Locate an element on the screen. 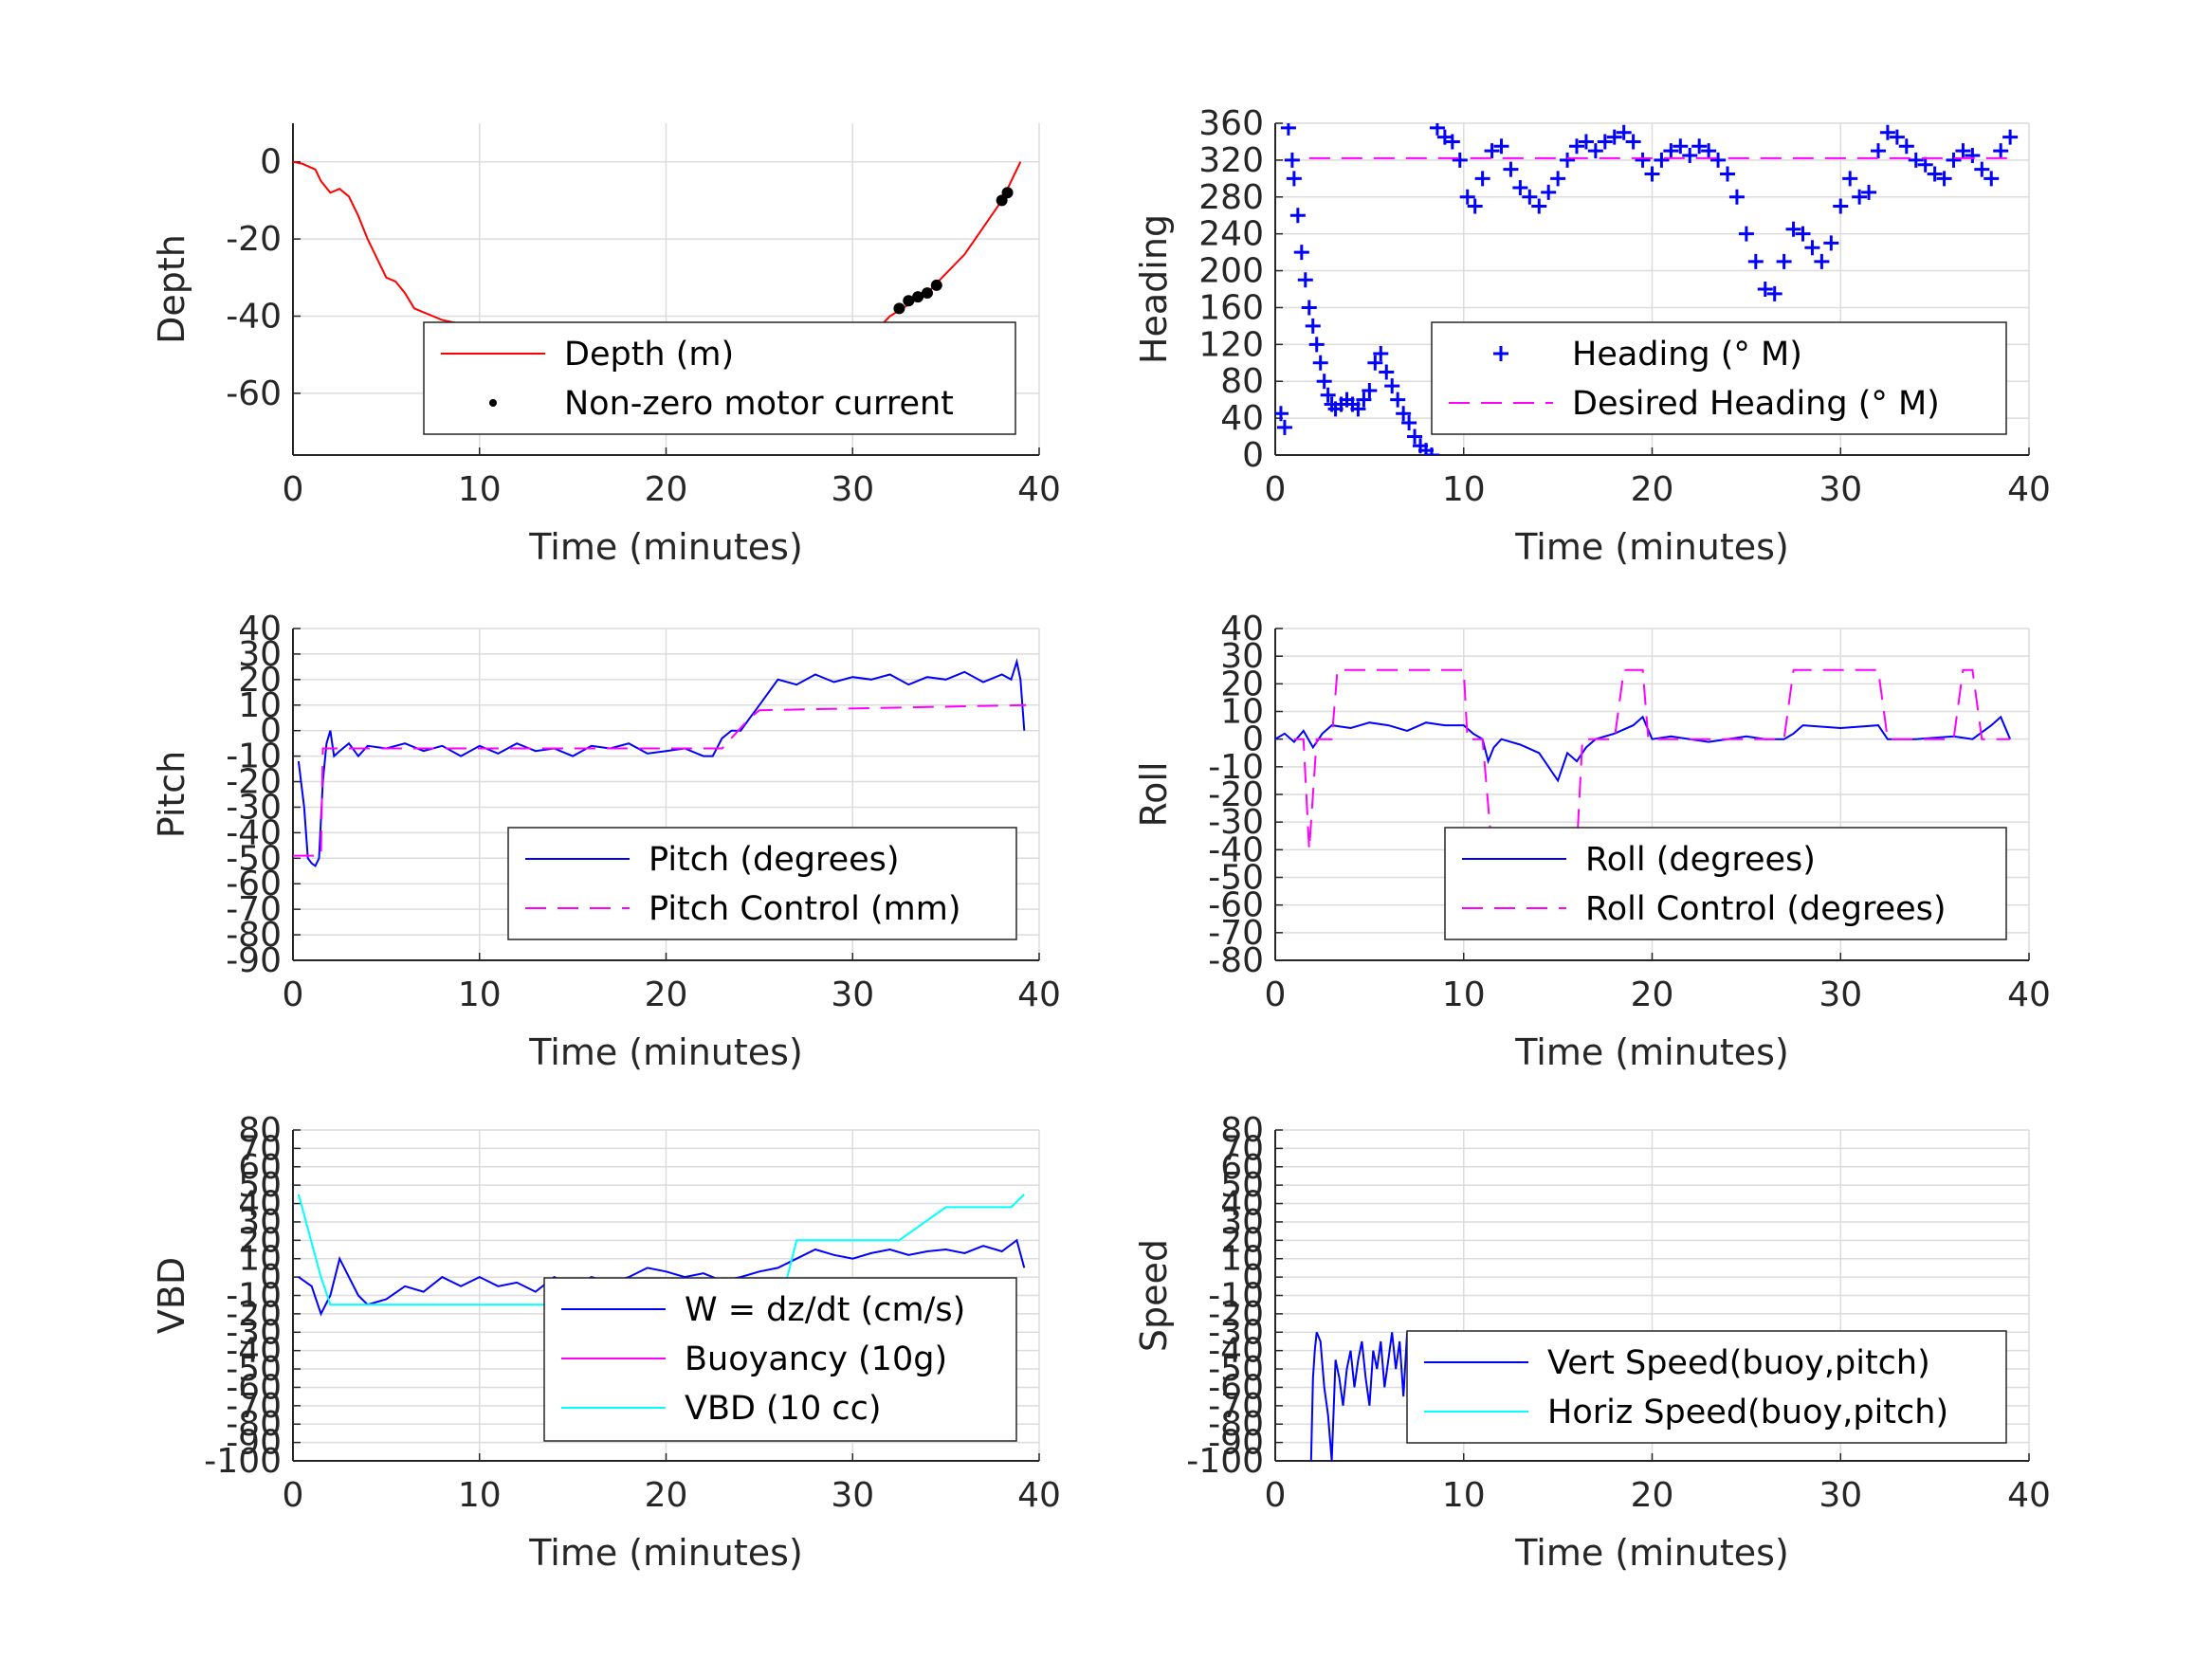 Image resolution: width=2212 pixels, height=1659 pixels. y-tick-label: -50 is located at coordinates (254, 1369).